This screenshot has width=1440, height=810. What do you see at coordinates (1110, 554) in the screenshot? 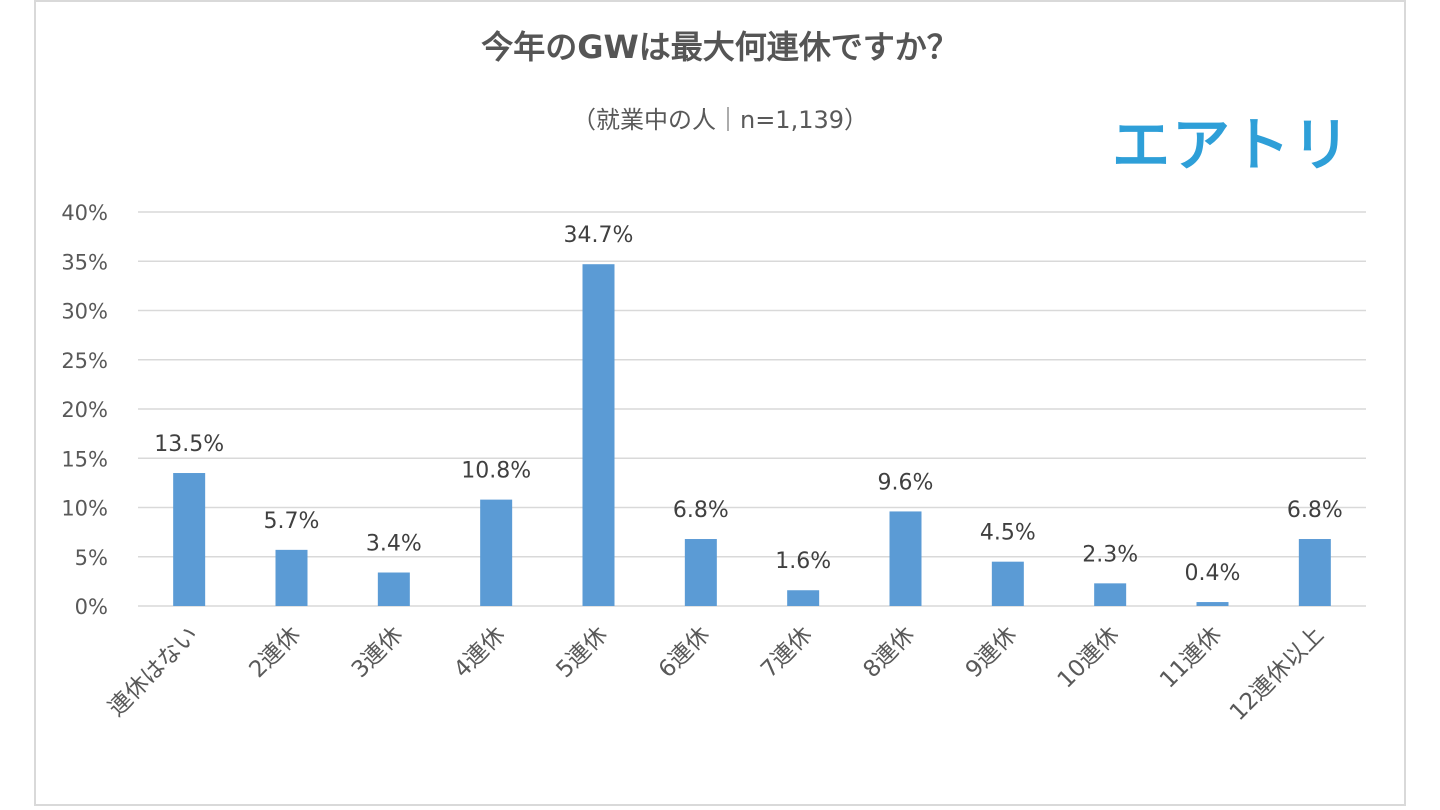
I see `data-label: 2.3%` at bounding box center [1110, 554].